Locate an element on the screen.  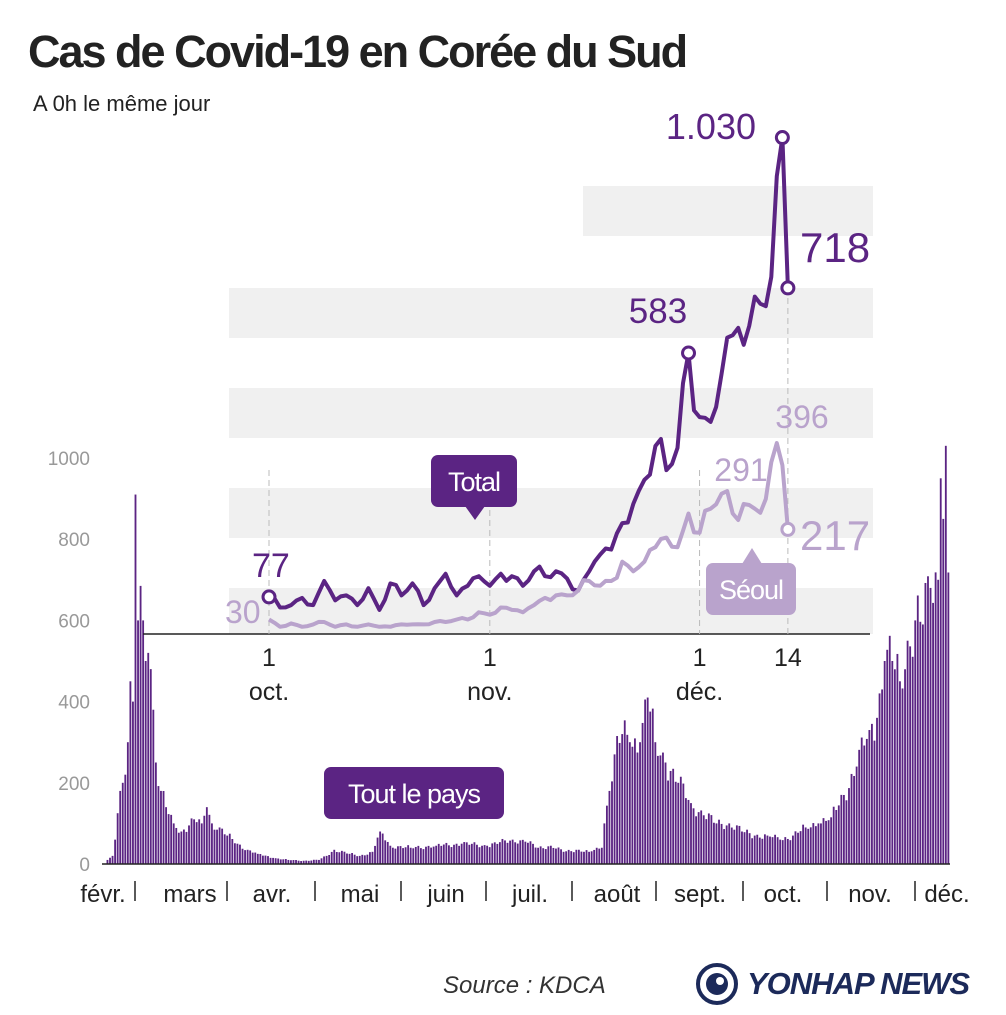
month-label: juin is located at coordinates (445, 894).